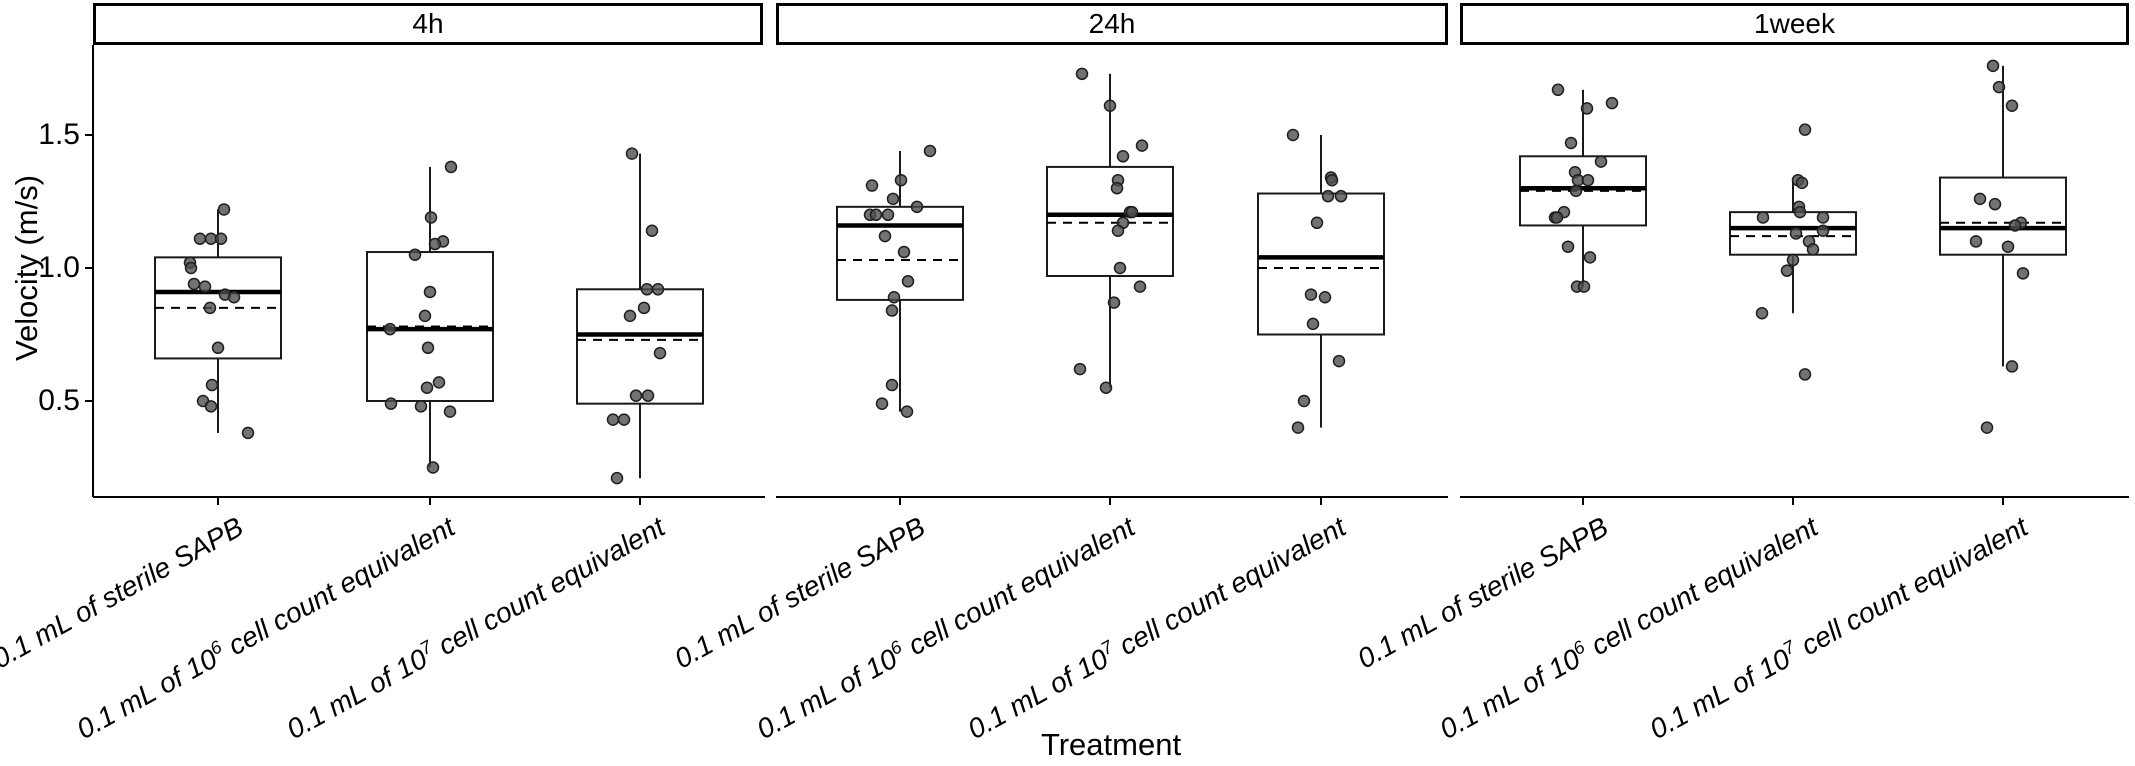  I want to click on x-axis-title: Treatment, so click(1111, 744).